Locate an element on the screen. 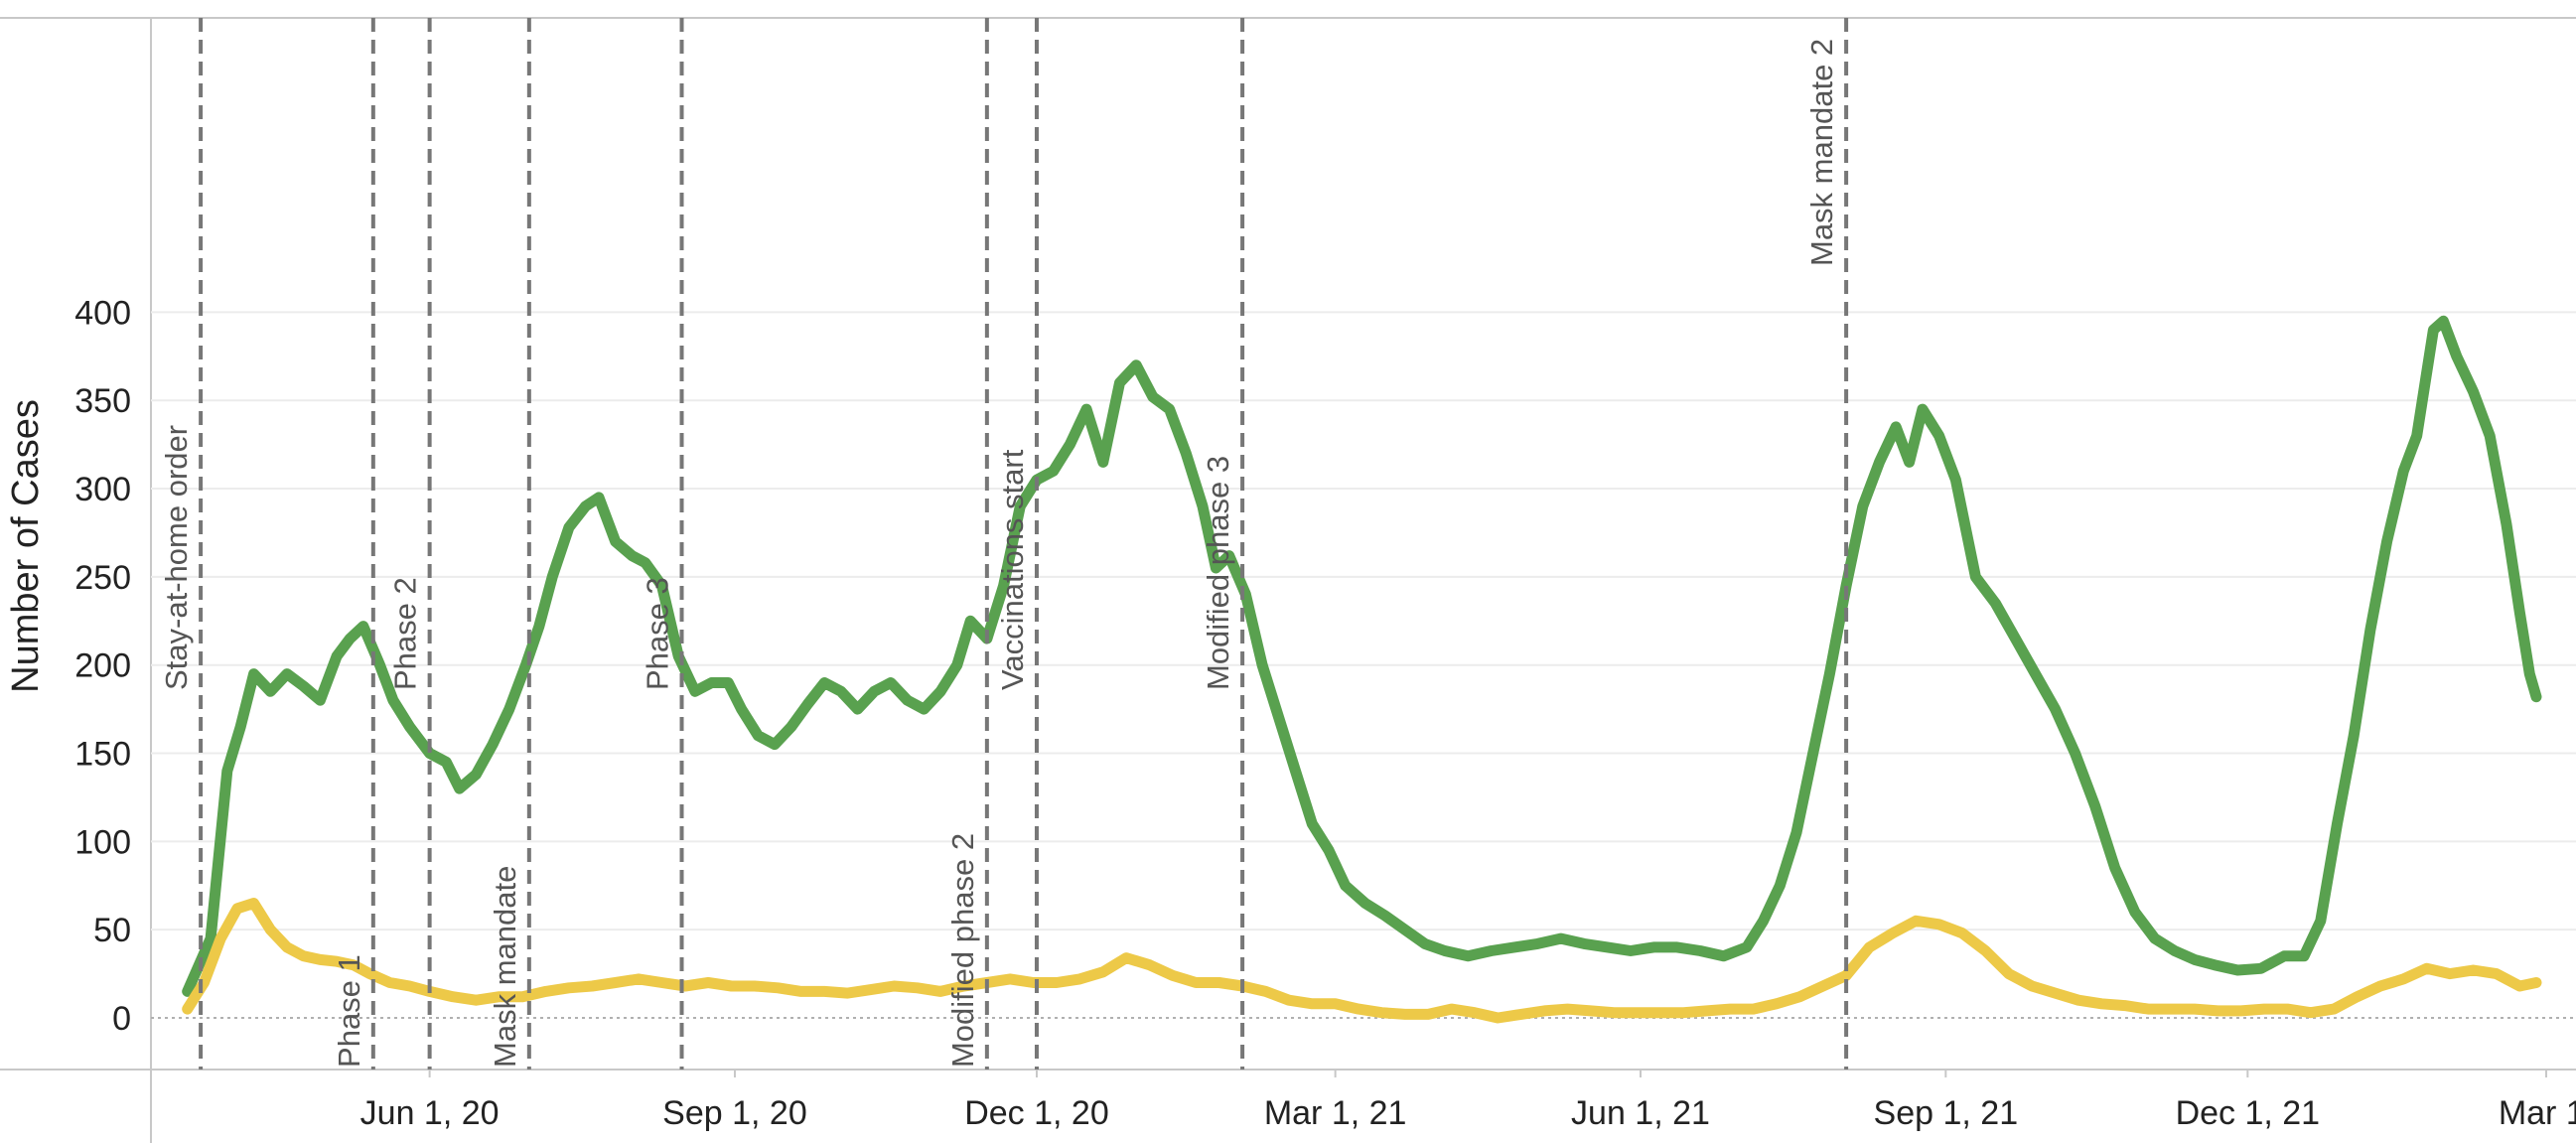 This screenshot has height=1143, width=2576. y-tick-label: 150 is located at coordinates (102, 755).